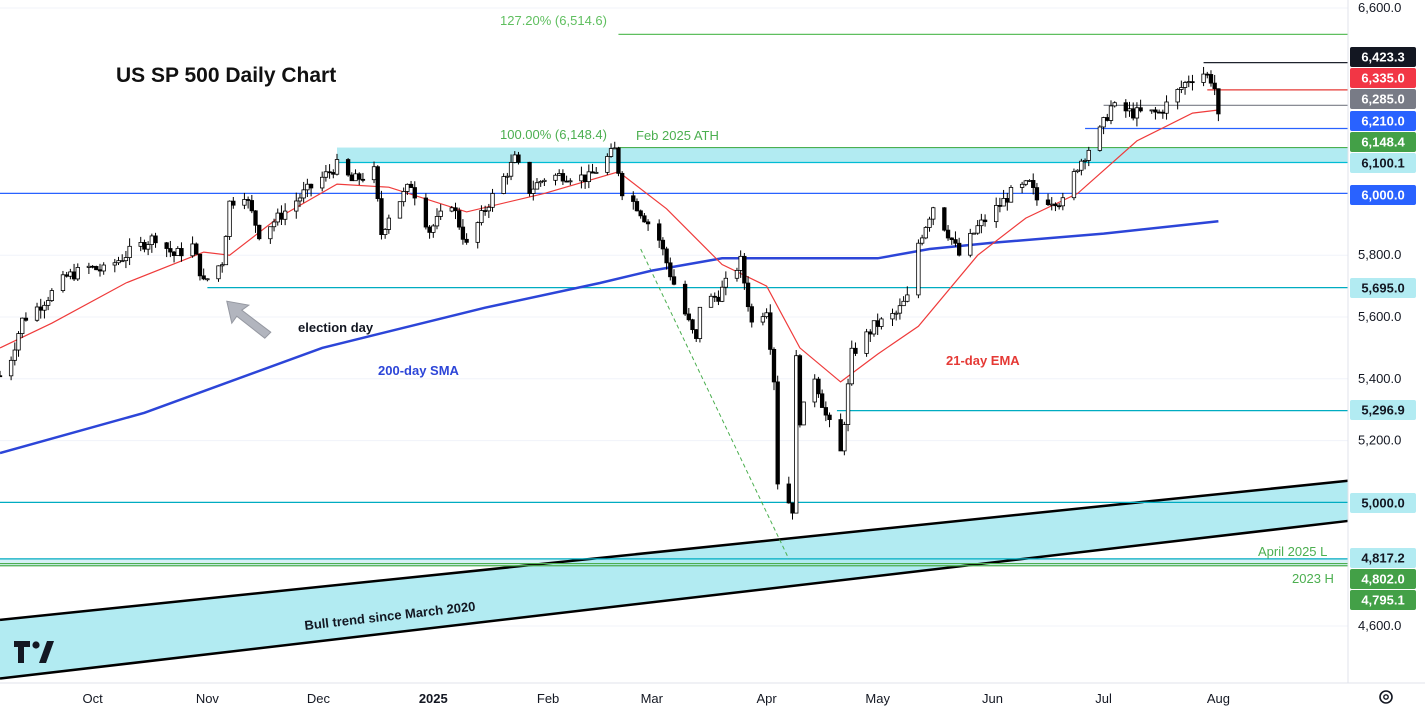 The height and width of the screenshot is (715, 1425). Describe the element at coordinates (1379, 316) in the screenshot. I see `price-tick-3: 5,600.0` at that location.